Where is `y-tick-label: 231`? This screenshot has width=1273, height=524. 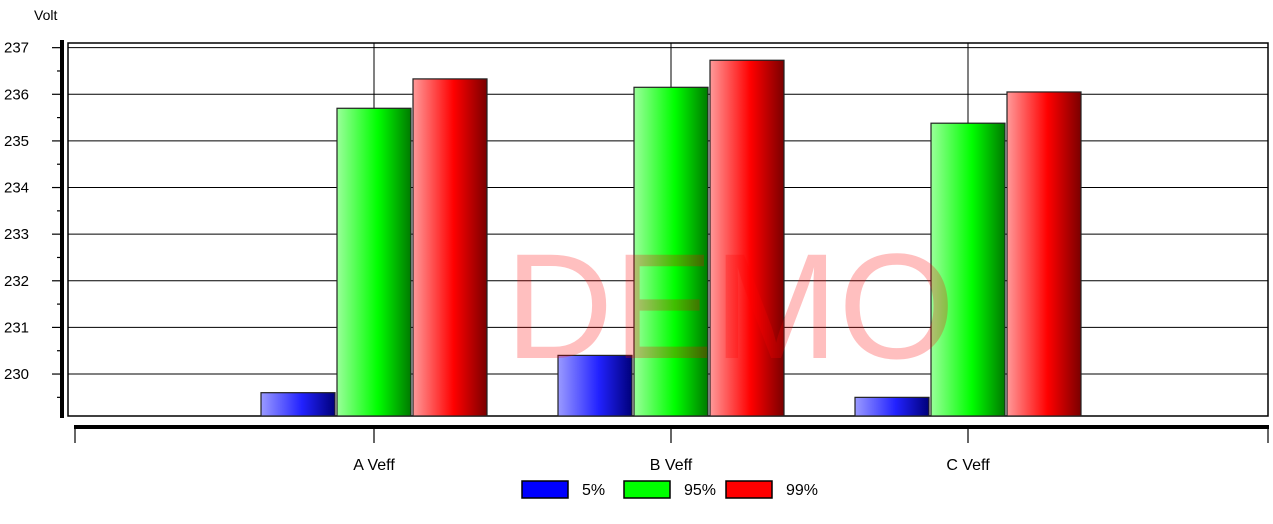
y-tick-label: 231 is located at coordinates (16, 327).